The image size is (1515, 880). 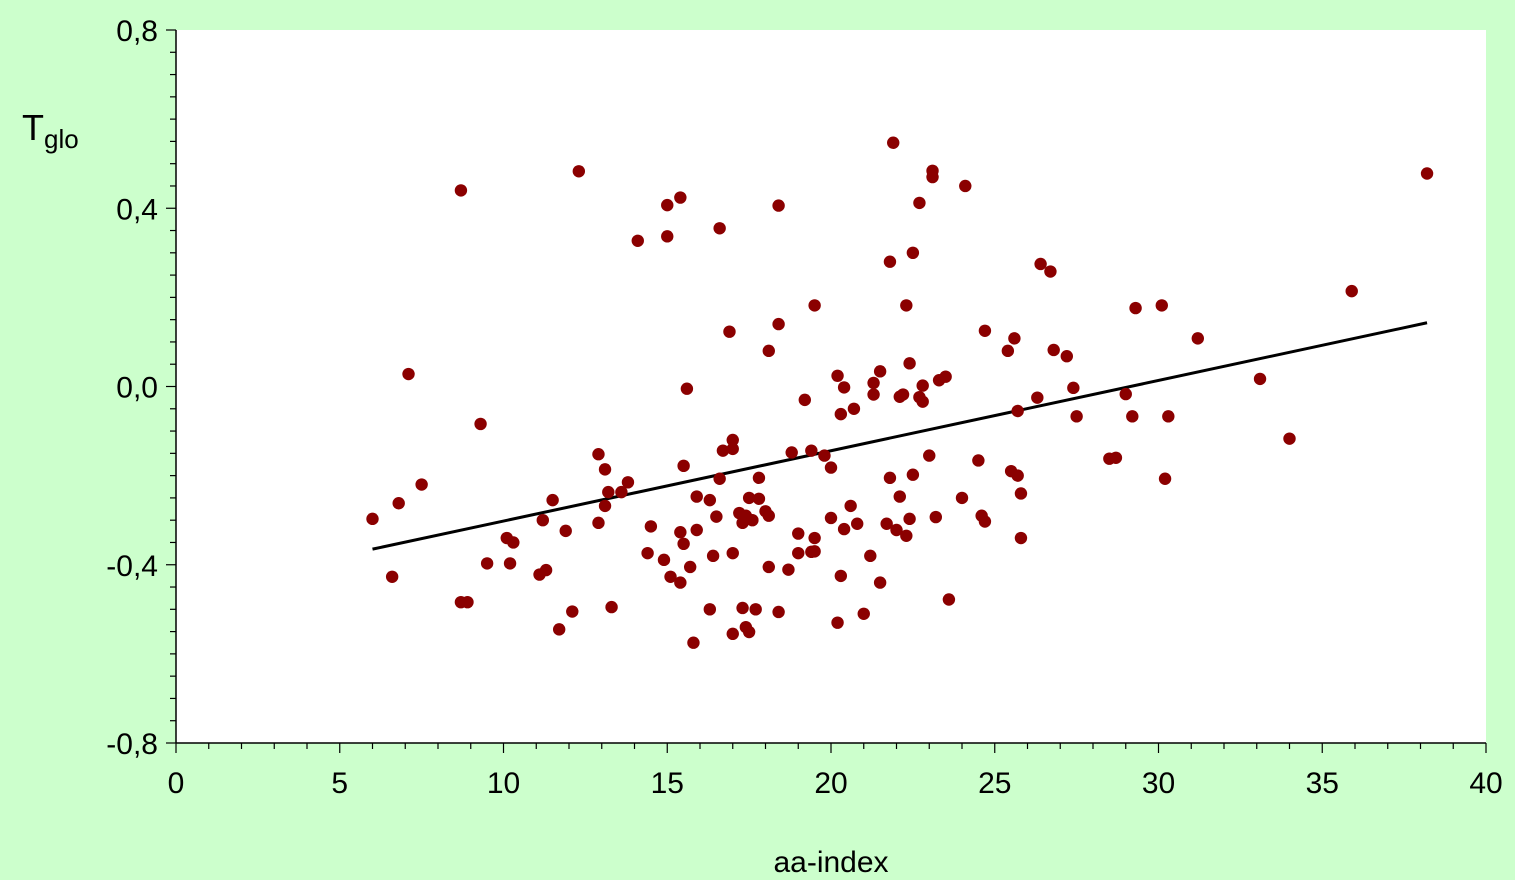 I want to click on x-tick-label: 20, so click(x=830, y=783).